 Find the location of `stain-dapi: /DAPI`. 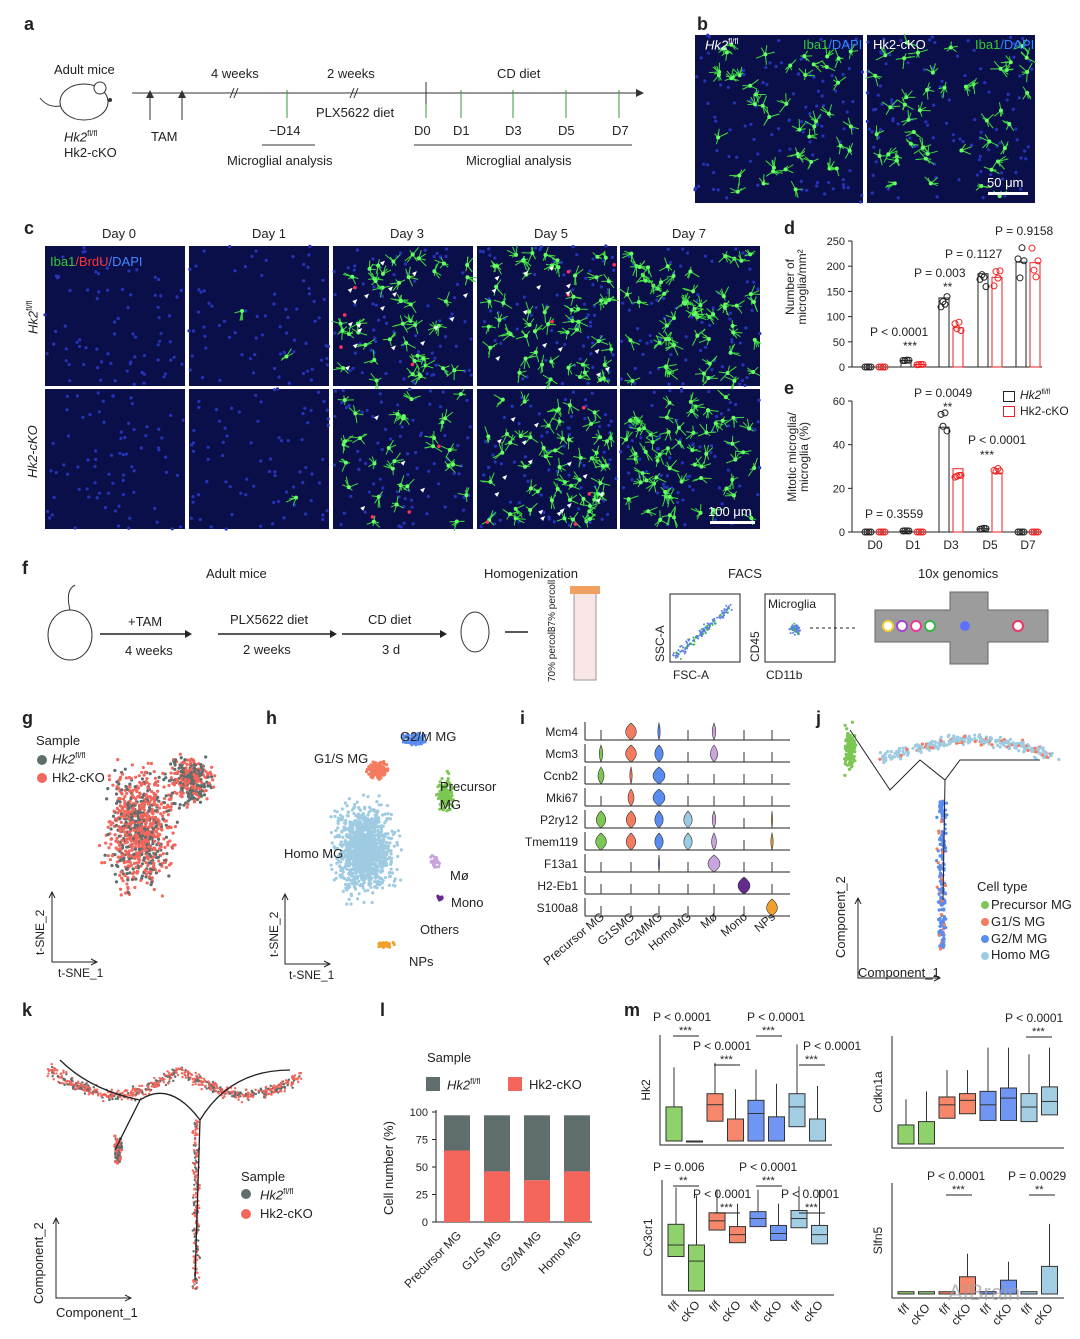

stain-dapi: /DAPI is located at coordinates (1017, 44).